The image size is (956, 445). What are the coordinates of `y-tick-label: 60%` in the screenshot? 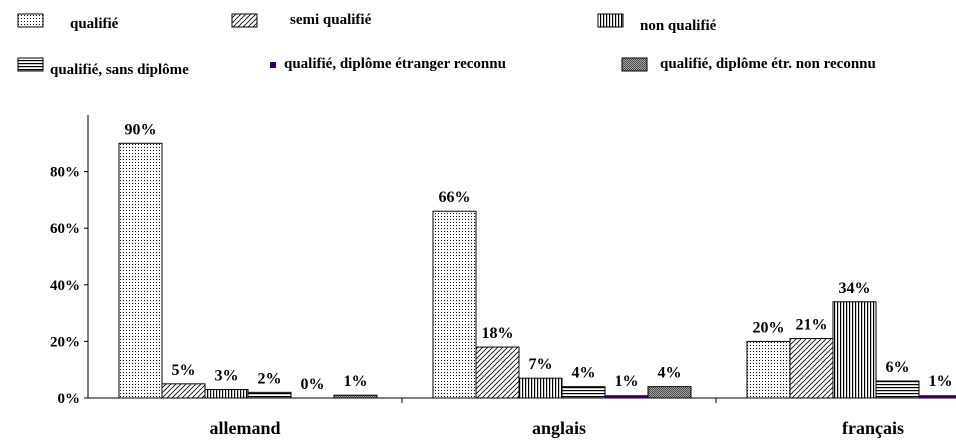 It's located at (65, 229).